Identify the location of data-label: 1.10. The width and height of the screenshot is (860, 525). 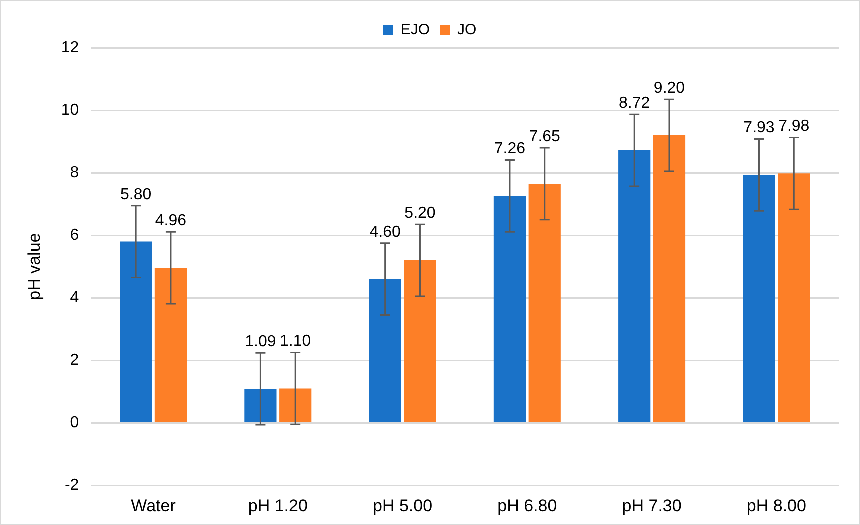
(296, 341).